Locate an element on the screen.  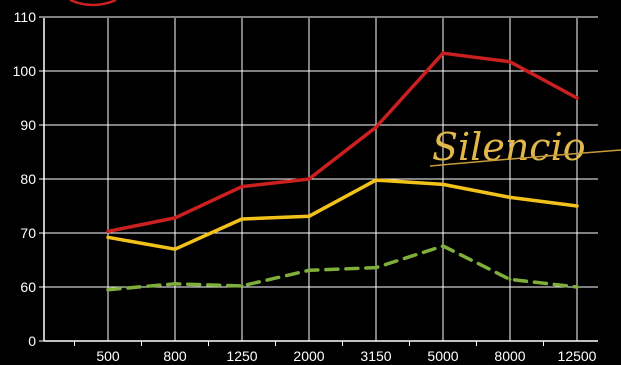
x-tick-label: 12500 is located at coordinates (577, 356).